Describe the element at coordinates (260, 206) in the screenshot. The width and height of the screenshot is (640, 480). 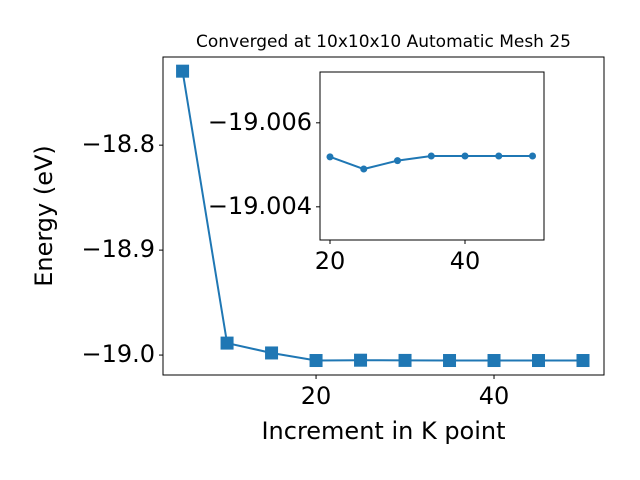
I see `y-tick-label: −19.004` at that location.